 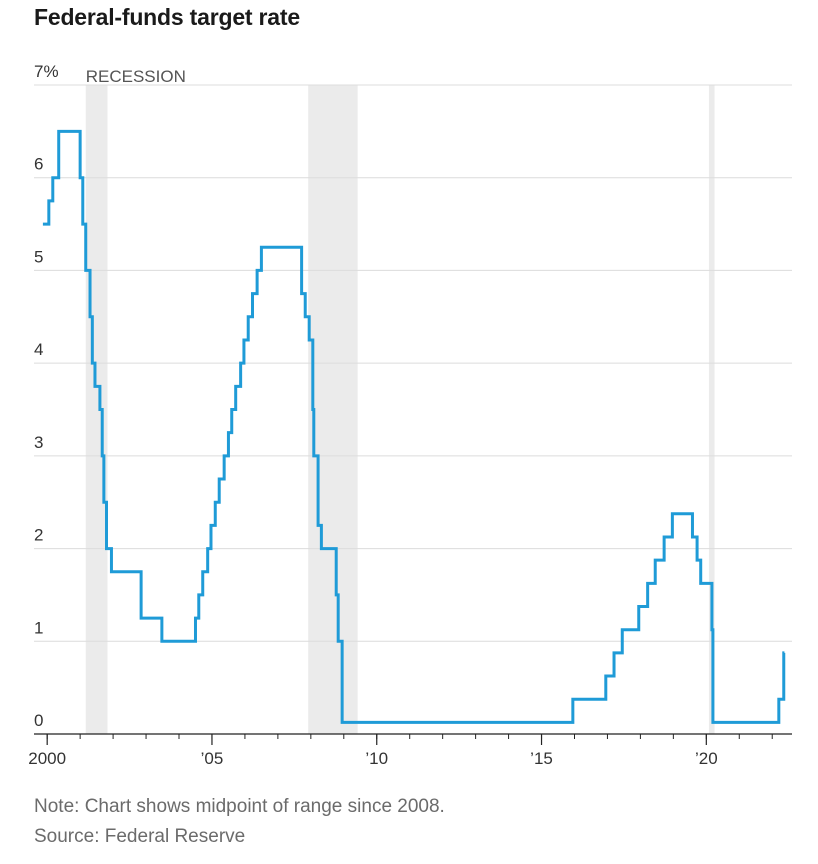 What do you see at coordinates (38, 349) in the screenshot?
I see `y-tick-label: 4` at bounding box center [38, 349].